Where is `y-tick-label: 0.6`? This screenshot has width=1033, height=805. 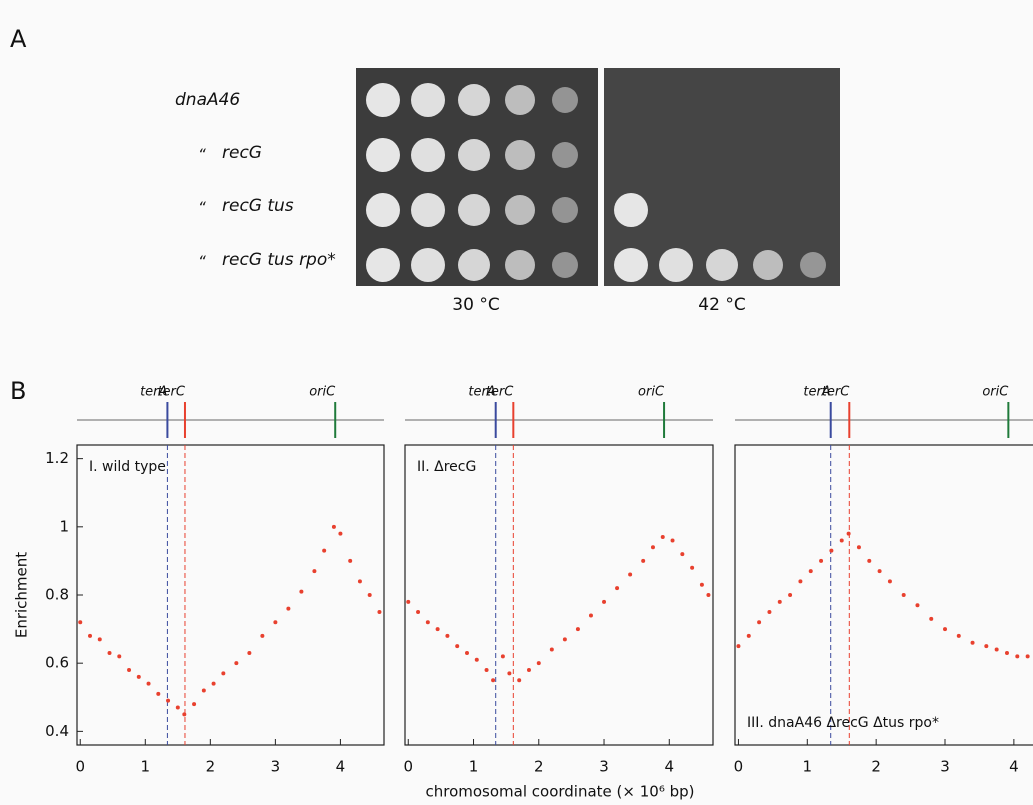 y-tick-label: 0.6 is located at coordinates (57, 663).